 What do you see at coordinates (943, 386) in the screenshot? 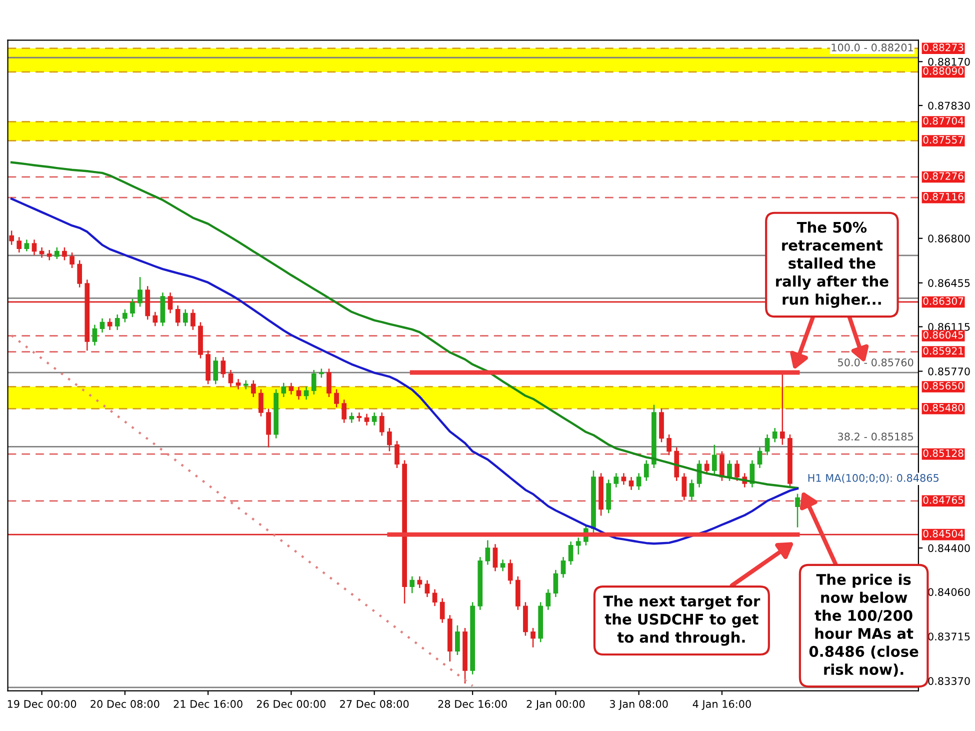
I see `ref-line-label: 0.85650` at bounding box center [943, 386].